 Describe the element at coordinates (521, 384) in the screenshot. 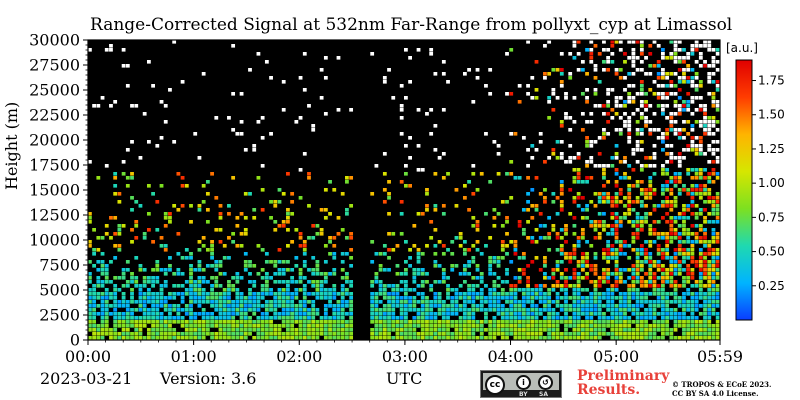

I see `cc-license-icon: cc i ↺ BY SA` at that location.